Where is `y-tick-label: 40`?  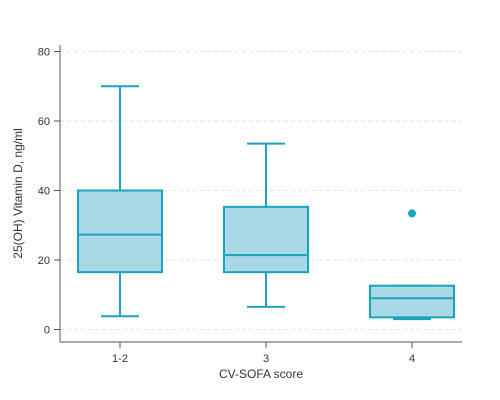 y-tick-label: 40 is located at coordinates (44, 192).